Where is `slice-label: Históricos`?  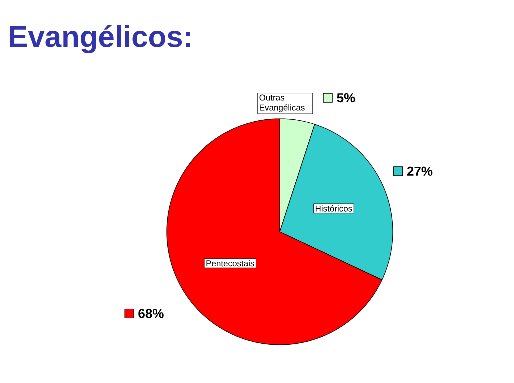
slice-label: Históricos is located at coordinates (334, 208).